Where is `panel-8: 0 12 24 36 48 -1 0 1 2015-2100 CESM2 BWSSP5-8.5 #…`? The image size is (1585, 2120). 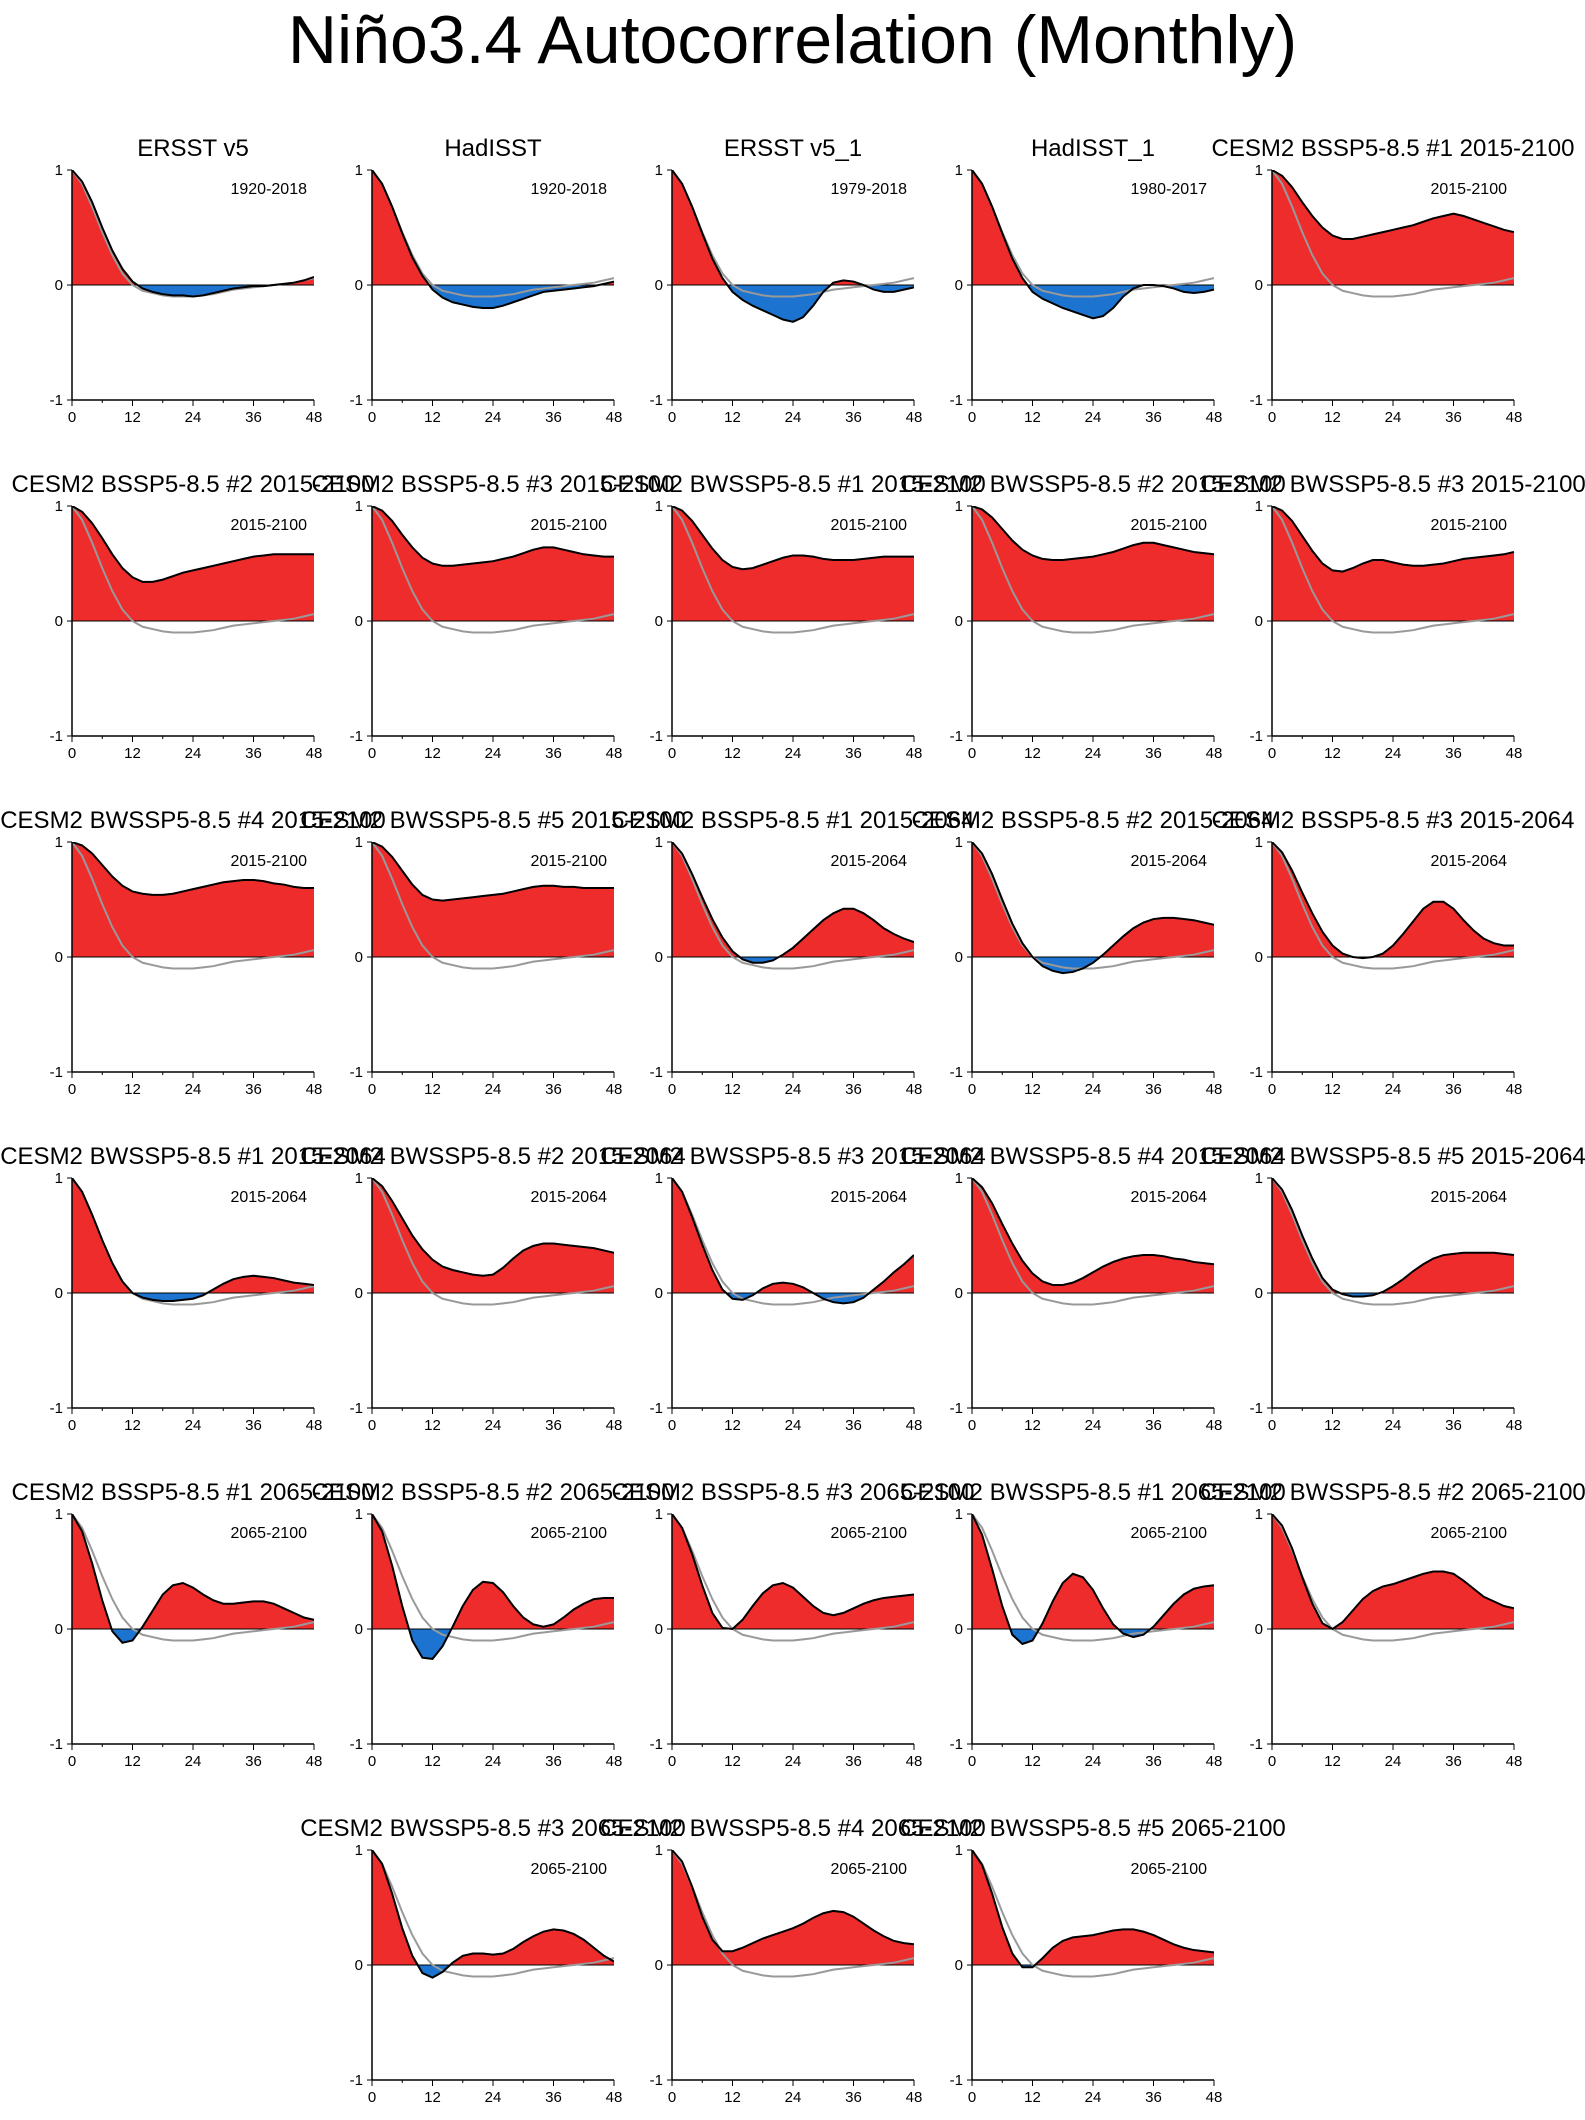 panel-8: 0 12 24 36 48 -1 0 1 2015-2100 CESM2 BWSSP5-8.5 #… is located at coordinates (793, 616).